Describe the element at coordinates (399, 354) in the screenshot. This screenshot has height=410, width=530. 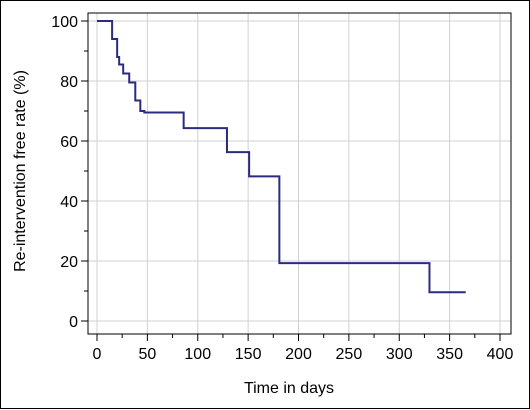
I see `x-tick-label: 300` at that location.